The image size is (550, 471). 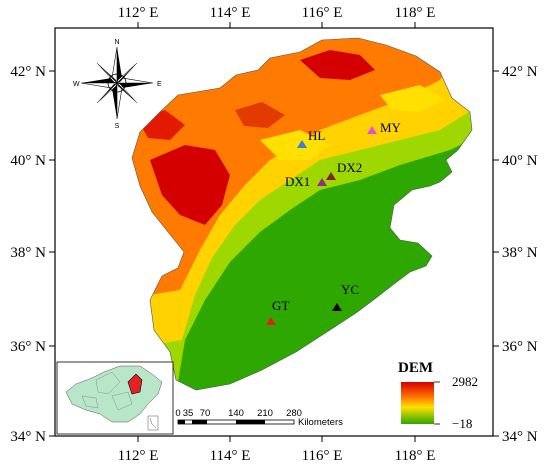 I want to click on scale-bar: 0 35 70 140 210 280 Kilometers, so click(x=259, y=418).